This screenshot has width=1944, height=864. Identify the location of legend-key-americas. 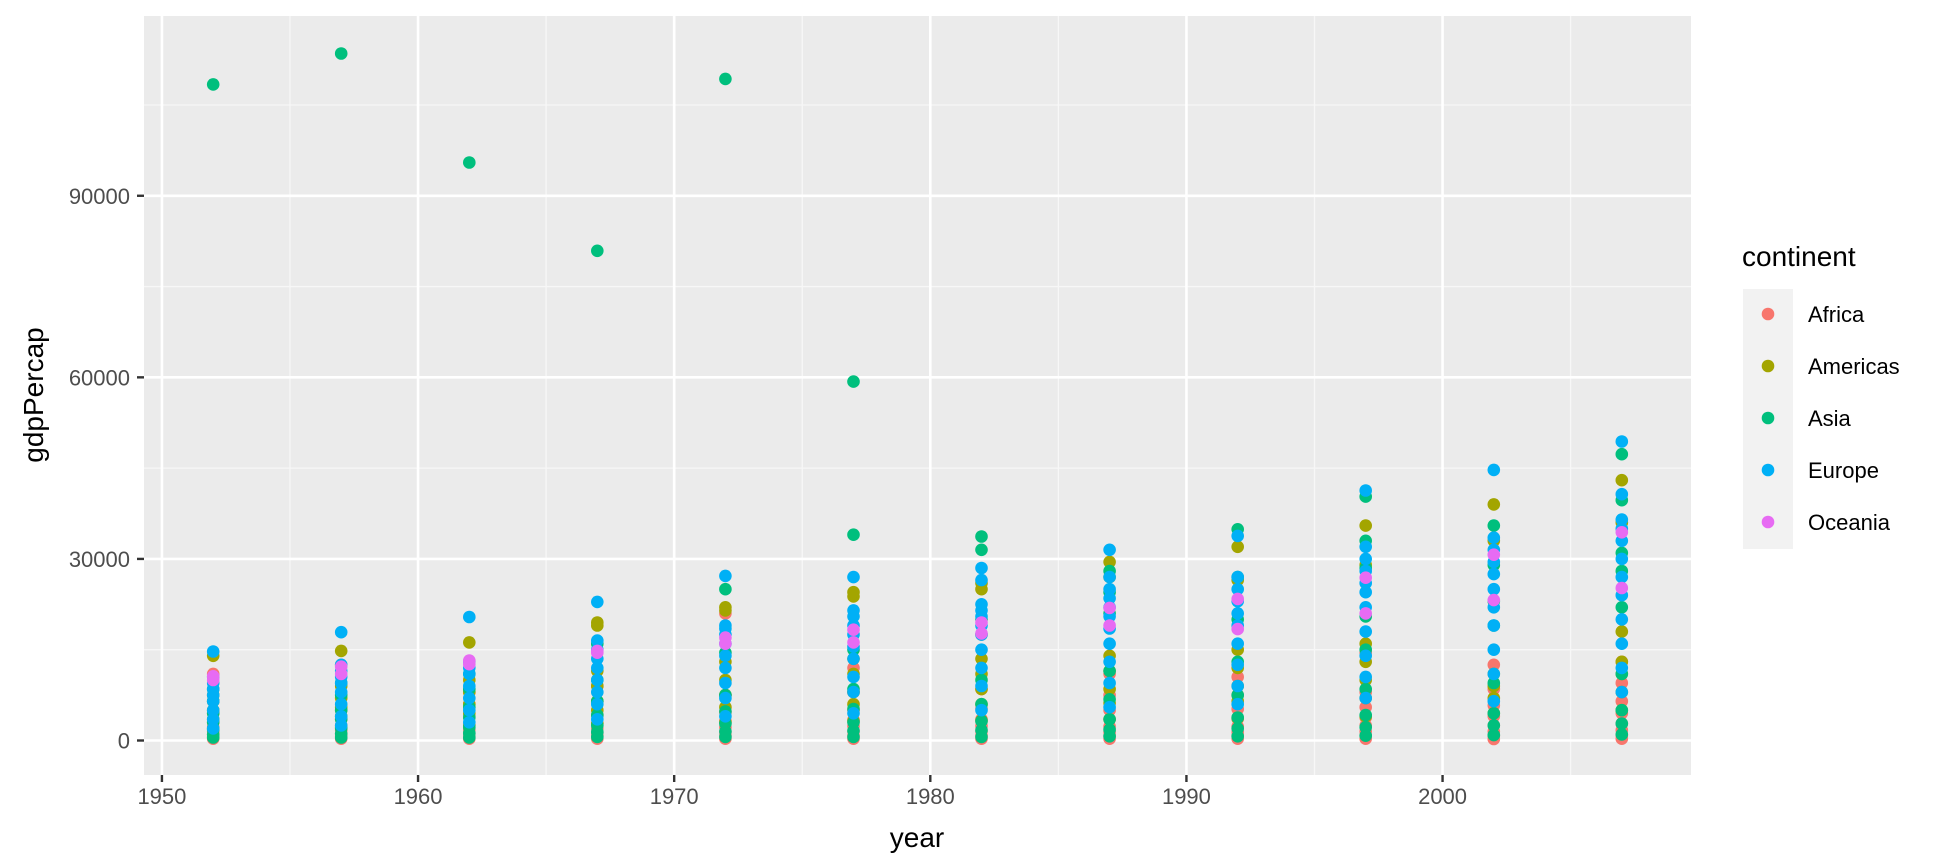
(1768, 366).